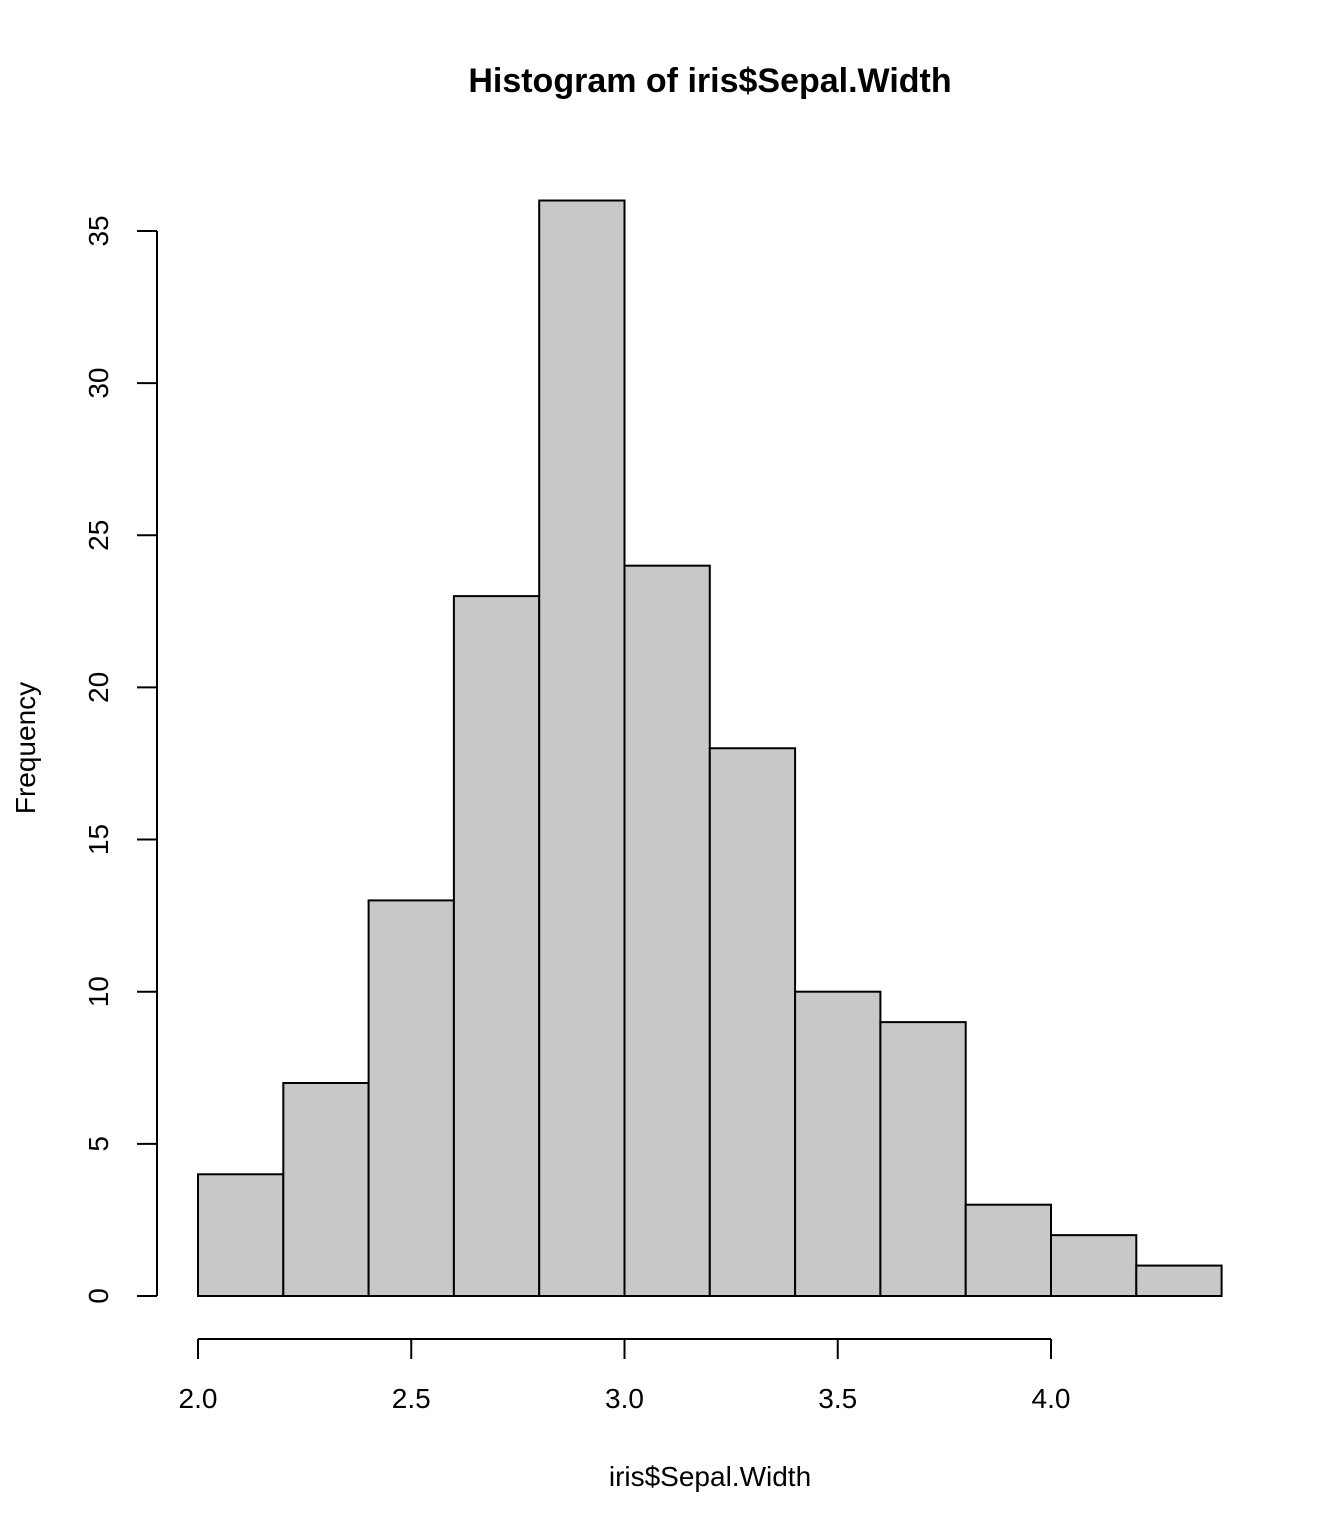 The image size is (1344, 1536). Describe the element at coordinates (25, 748) in the screenshot. I see `y-axis-label: Frequency` at that location.